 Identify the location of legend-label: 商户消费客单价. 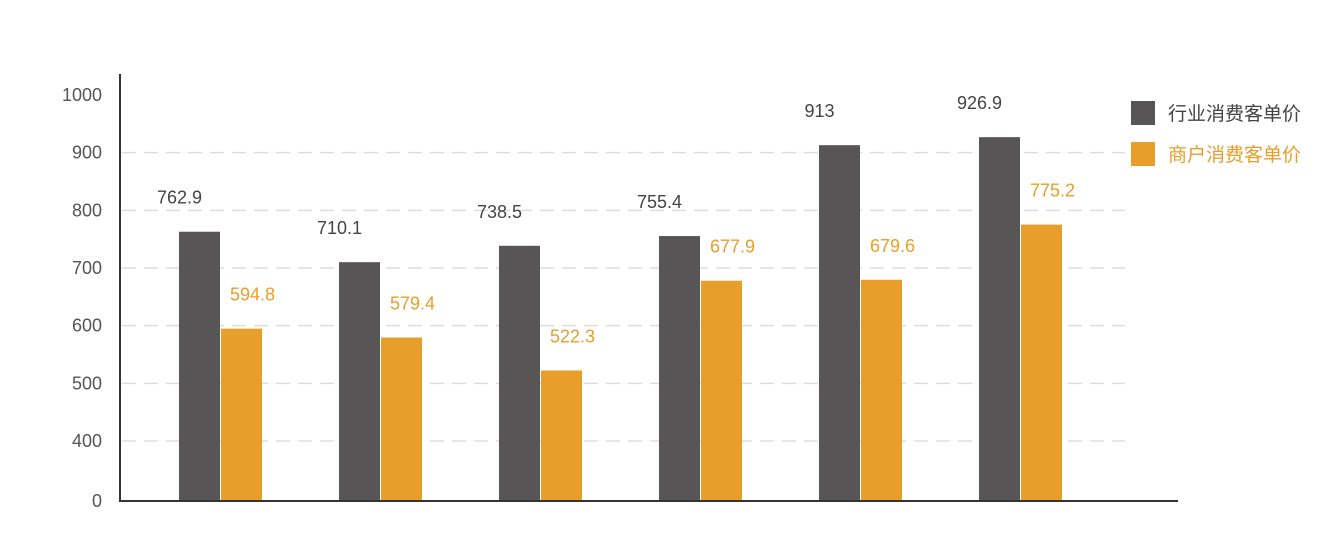
(1234, 155).